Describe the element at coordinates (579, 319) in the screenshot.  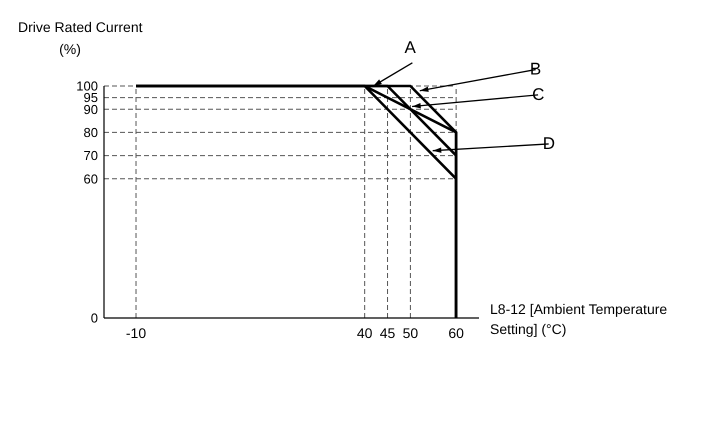
I see `x-axis-title: L8-12 [Ambient Temperature Setting] (°C)` at that location.